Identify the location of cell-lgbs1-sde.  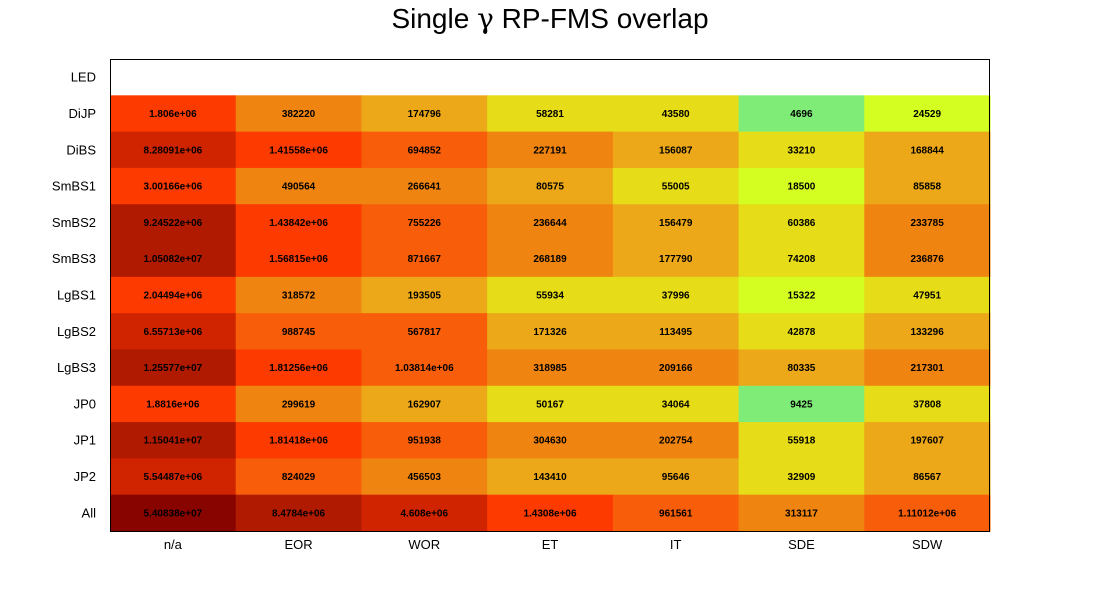
(801, 295).